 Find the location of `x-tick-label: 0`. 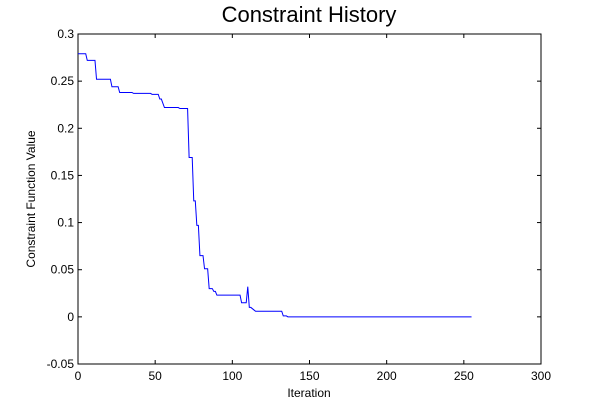

x-tick-label: 0 is located at coordinates (78, 376).